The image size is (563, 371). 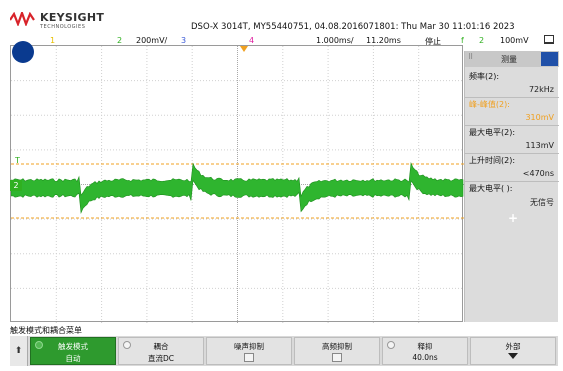 What do you see at coordinates (63, 27) in the screenshot?
I see `brand-subtitle: TECHNOLOGIES` at bounding box center [63, 27].